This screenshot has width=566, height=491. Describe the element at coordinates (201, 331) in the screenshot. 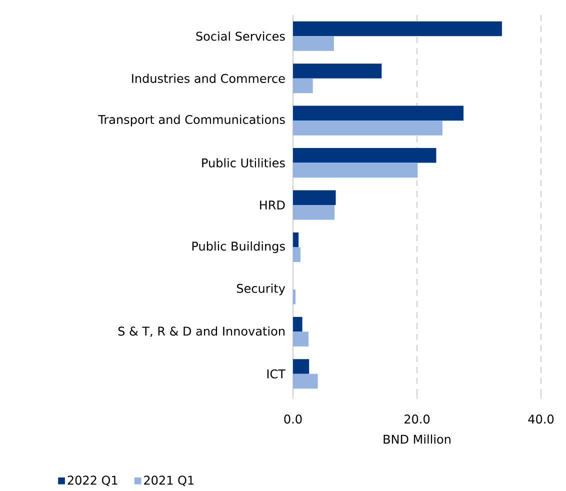

I see `y-tick-label: S & T, R & D and Innovation` at that location.